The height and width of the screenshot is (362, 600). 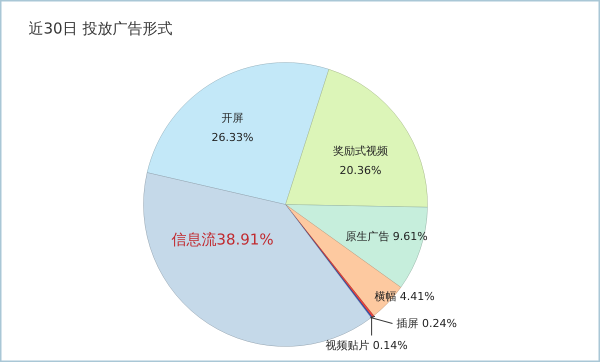 What do you see at coordinates (360, 151) in the screenshot?
I see `slice-label: 奖励式视频` at bounding box center [360, 151].